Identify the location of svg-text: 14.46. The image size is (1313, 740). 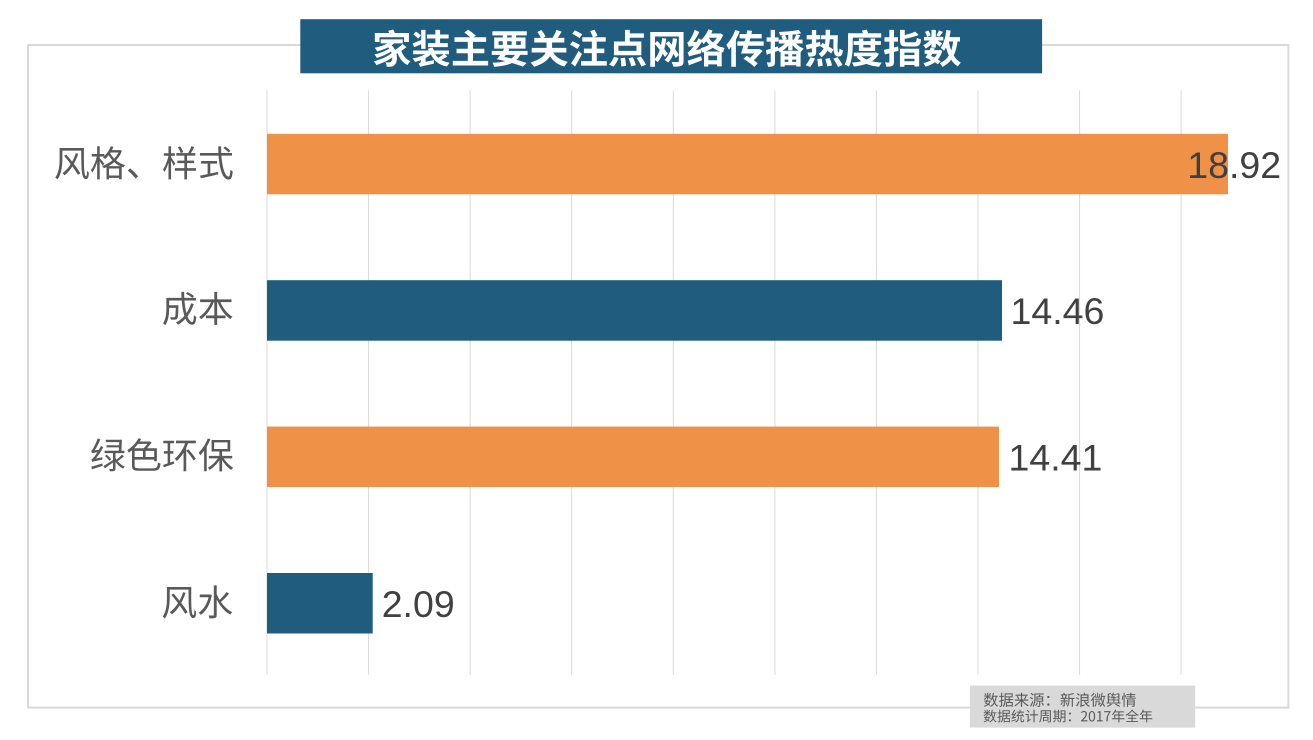
(1058, 311).